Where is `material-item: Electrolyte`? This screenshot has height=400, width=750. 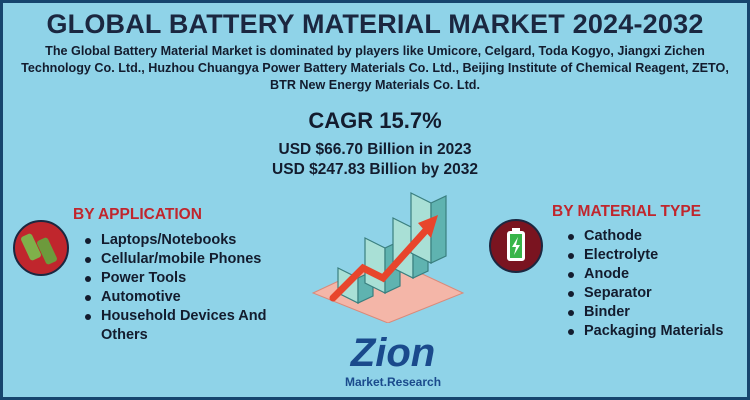
material-item: Electrolyte is located at coordinates (644, 255).